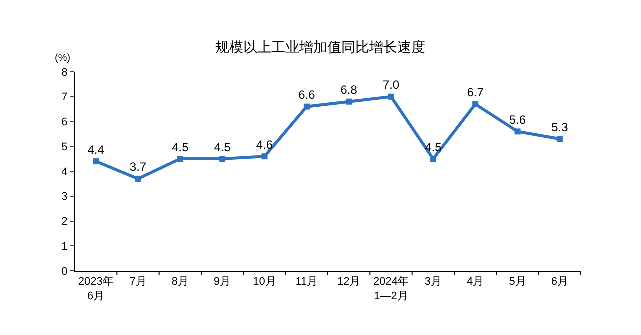 The image size is (641, 335). I want to click on y-axis-title: (%), so click(63, 58).